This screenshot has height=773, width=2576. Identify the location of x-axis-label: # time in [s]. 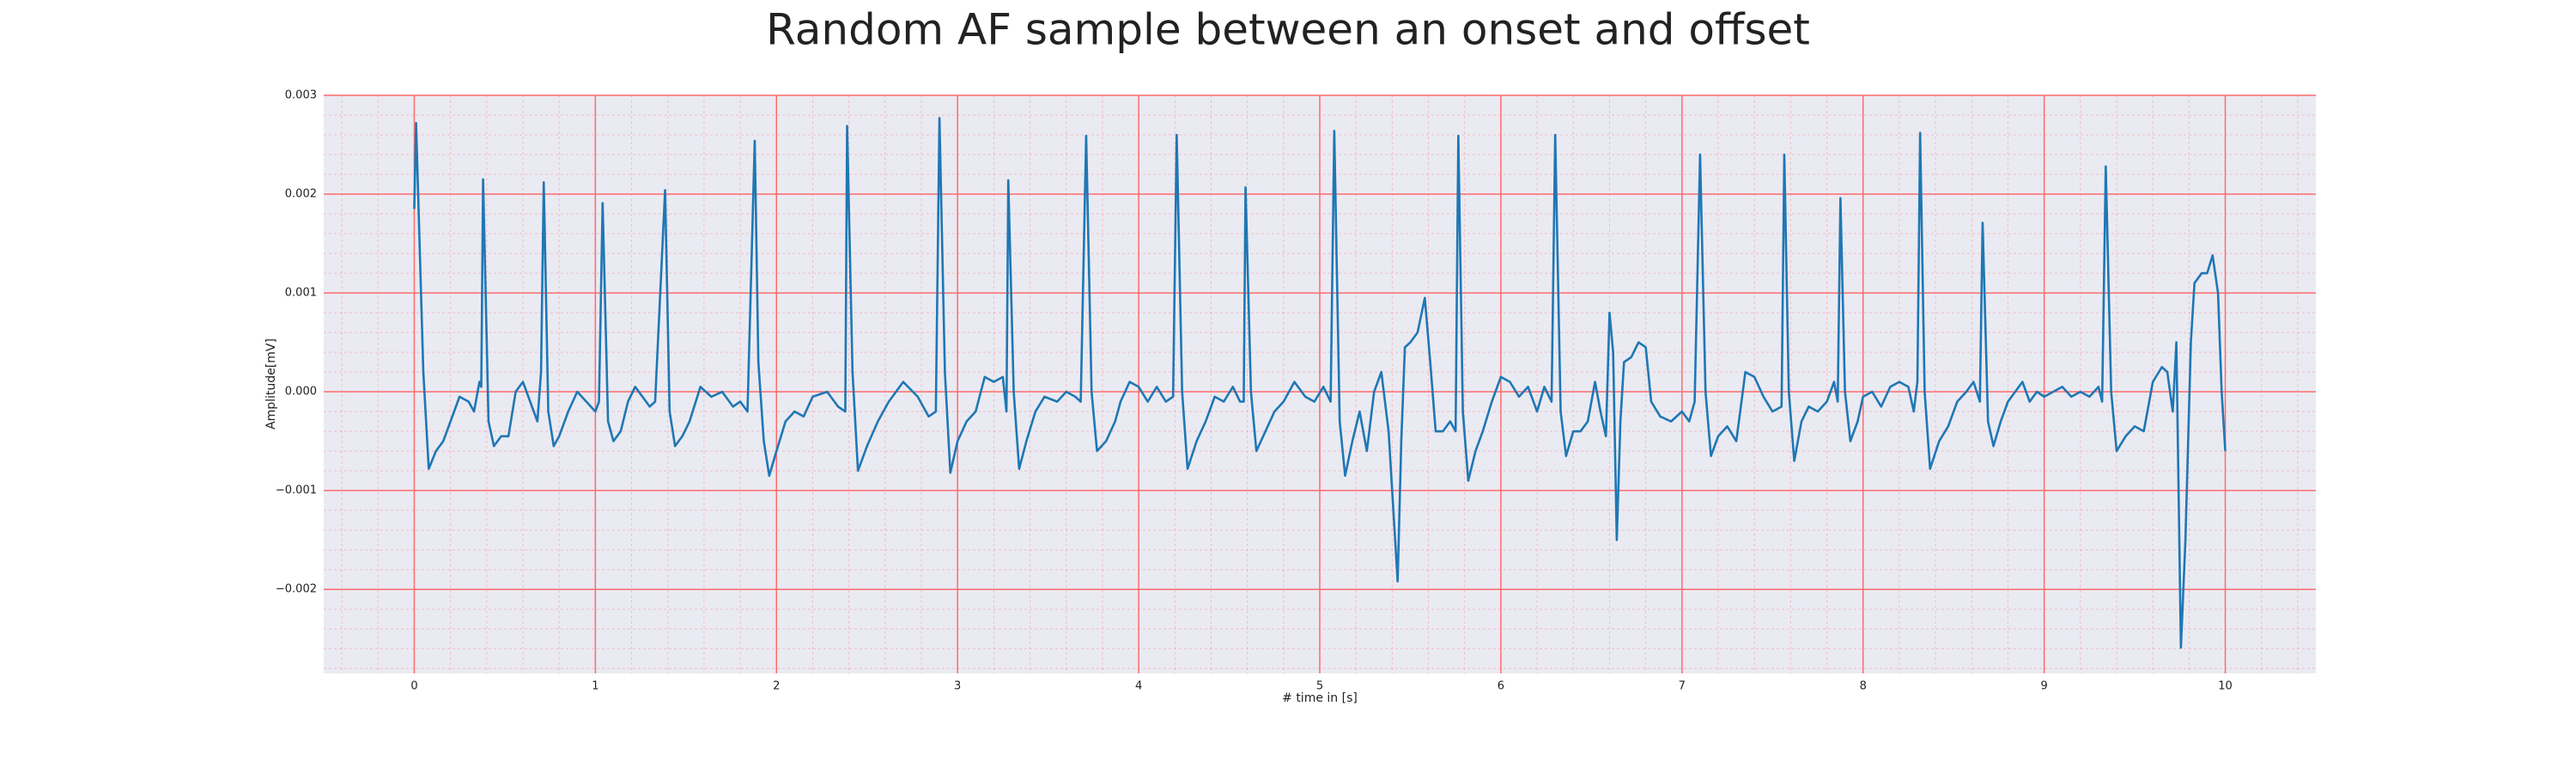
(1320, 698).